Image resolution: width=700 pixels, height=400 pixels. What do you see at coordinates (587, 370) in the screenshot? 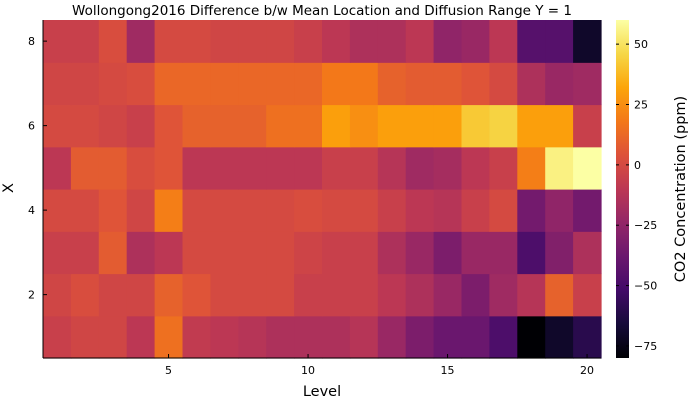
I see `x-tick-label: 20` at bounding box center [587, 370].